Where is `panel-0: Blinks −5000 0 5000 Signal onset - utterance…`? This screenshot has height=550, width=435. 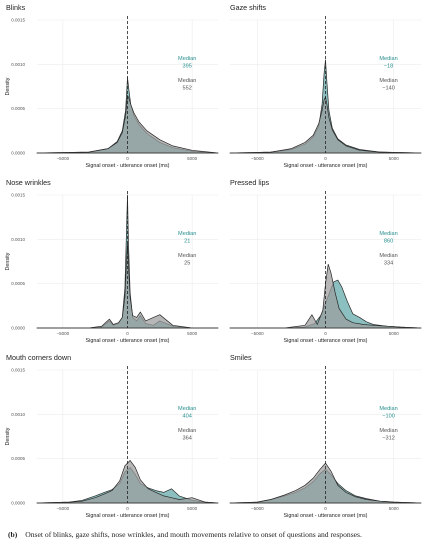
panel-0: Blinks −5000 0 5000 Signal onset - utterance… is located at coordinates (112, 86).